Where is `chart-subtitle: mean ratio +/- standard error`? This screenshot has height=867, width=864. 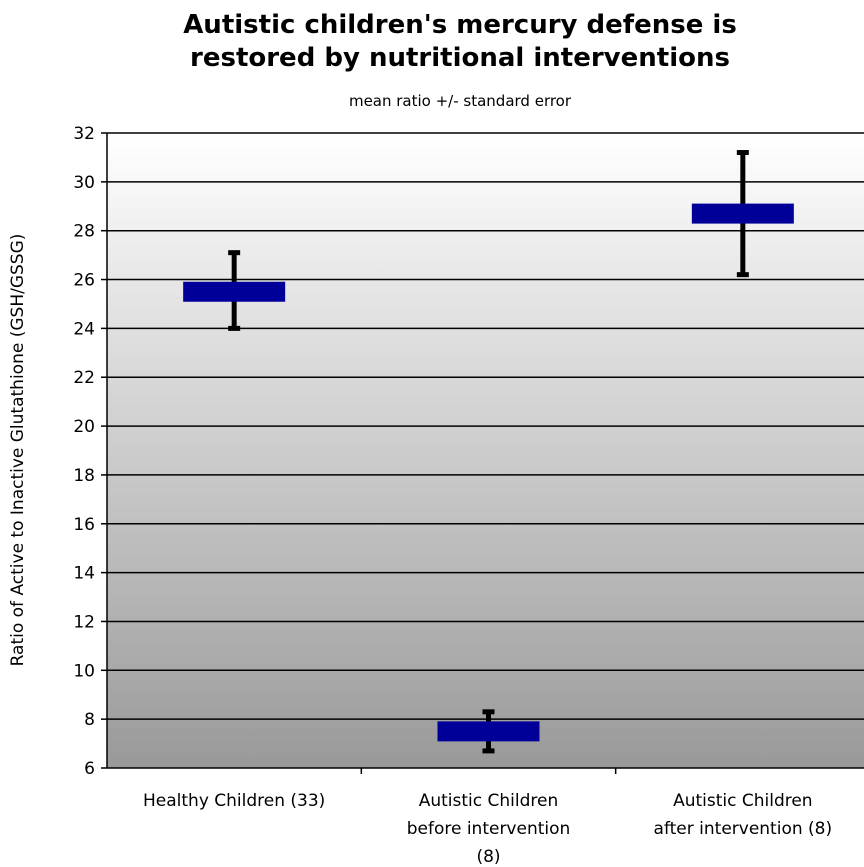 chart-subtitle: mean ratio +/- standard error is located at coordinates (460, 101).